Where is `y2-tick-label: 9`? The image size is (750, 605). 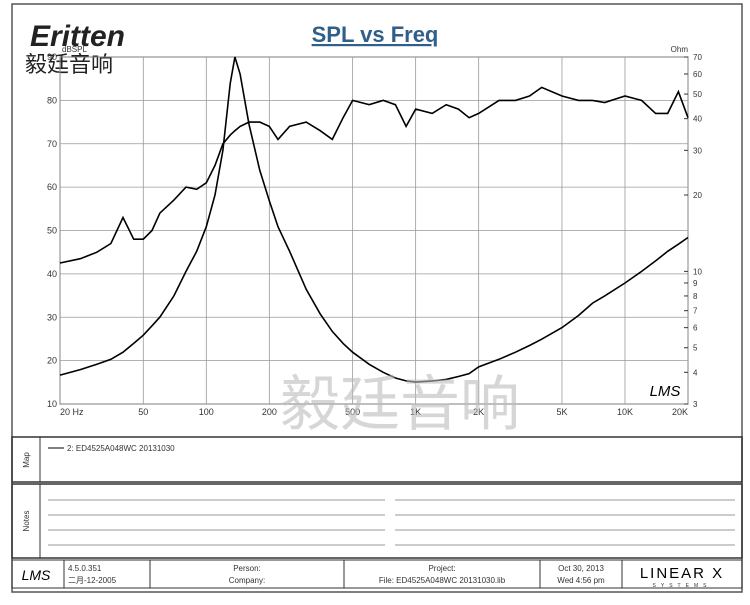 y2-tick-label: 9 is located at coordinates (695, 283).